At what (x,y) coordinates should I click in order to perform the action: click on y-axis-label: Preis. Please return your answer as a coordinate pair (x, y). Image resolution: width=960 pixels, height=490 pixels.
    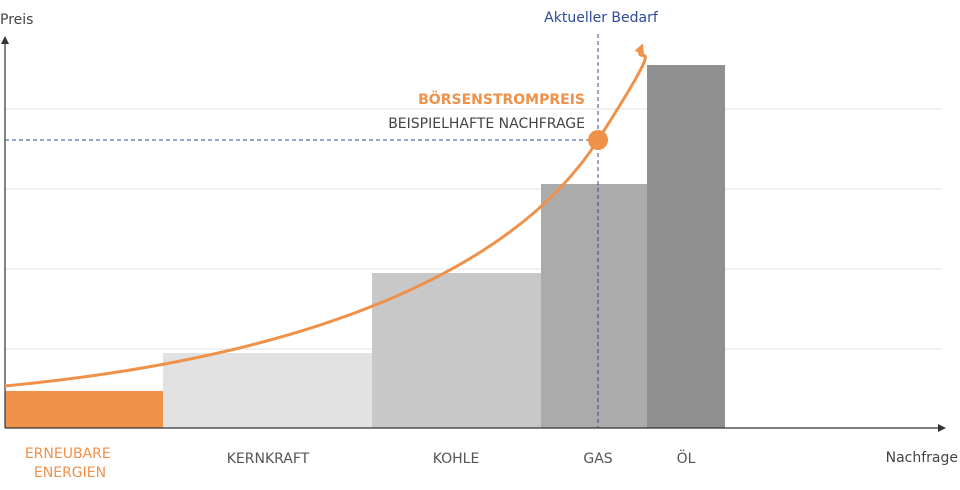
    Looking at the image, I should click on (16, 20).